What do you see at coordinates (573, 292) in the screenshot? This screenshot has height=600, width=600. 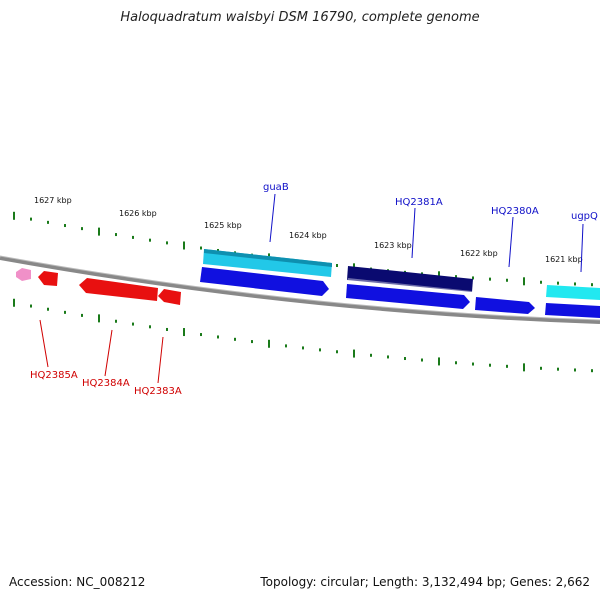 I see `gene-ugpQ` at bounding box center [573, 292].